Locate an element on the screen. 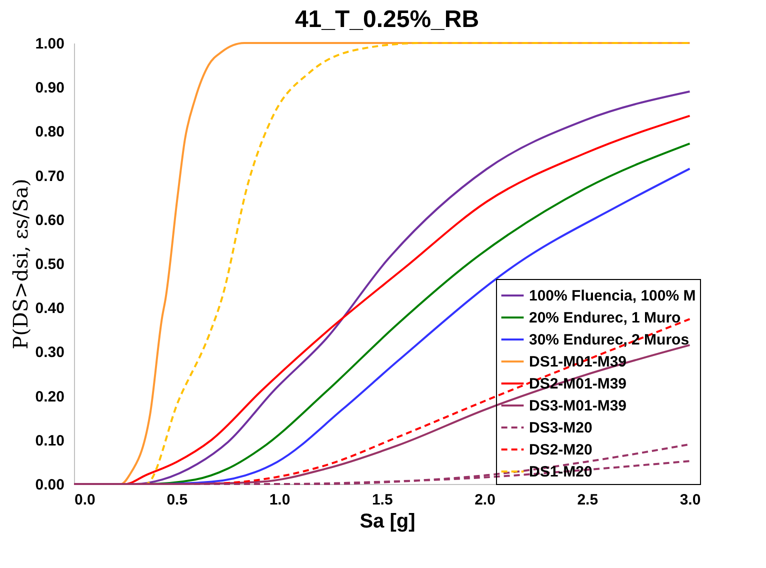 This screenshot has height=568, width=766. x-tick-label: 1.5 is located at coordinates (382, 500).